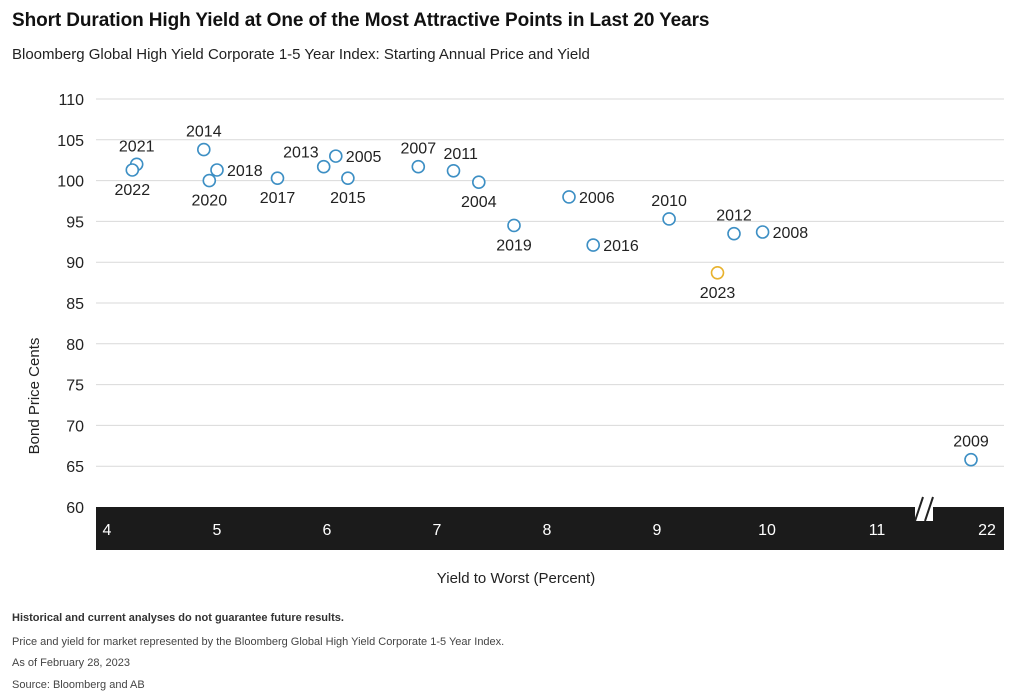 Image resolution: width=1024 pixels, height=699 pixels. Describe the element at coordinates (335, 156) in the screenshot. I see `data-point-2005` at that location.